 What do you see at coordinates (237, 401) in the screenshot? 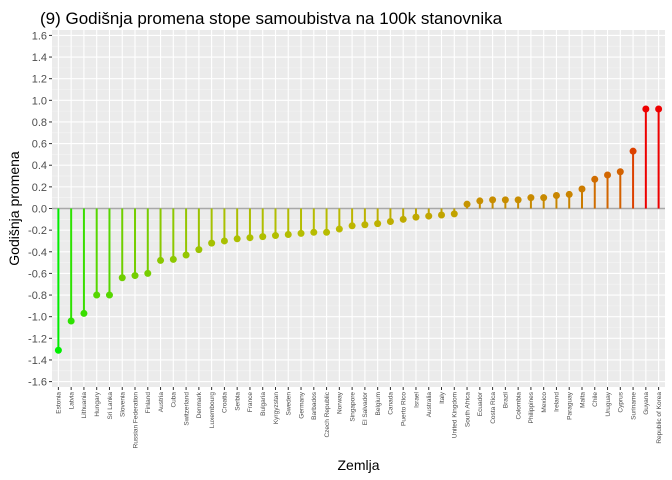
I see `x-tick-label: Serbia` at bounding box center [237, 401].